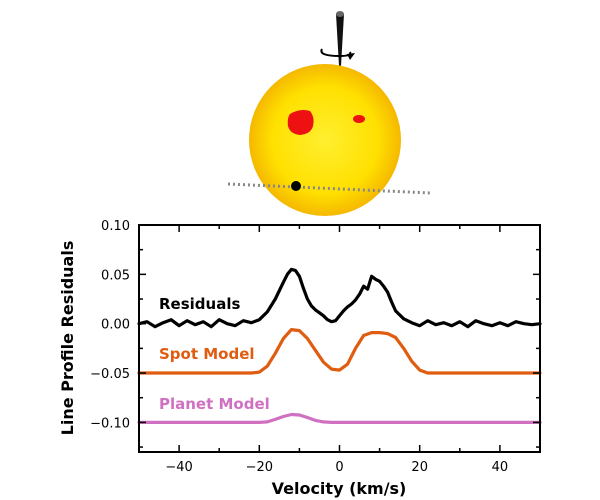  I want to click on y-tick-label: −0.05, so click(110, 374).